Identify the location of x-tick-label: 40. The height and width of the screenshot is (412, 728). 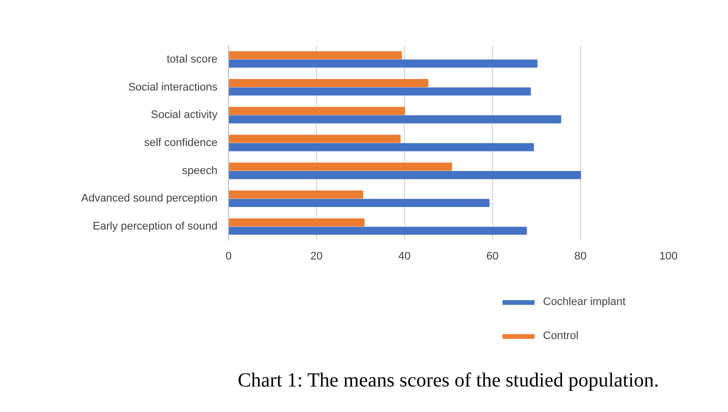
(404, 256).